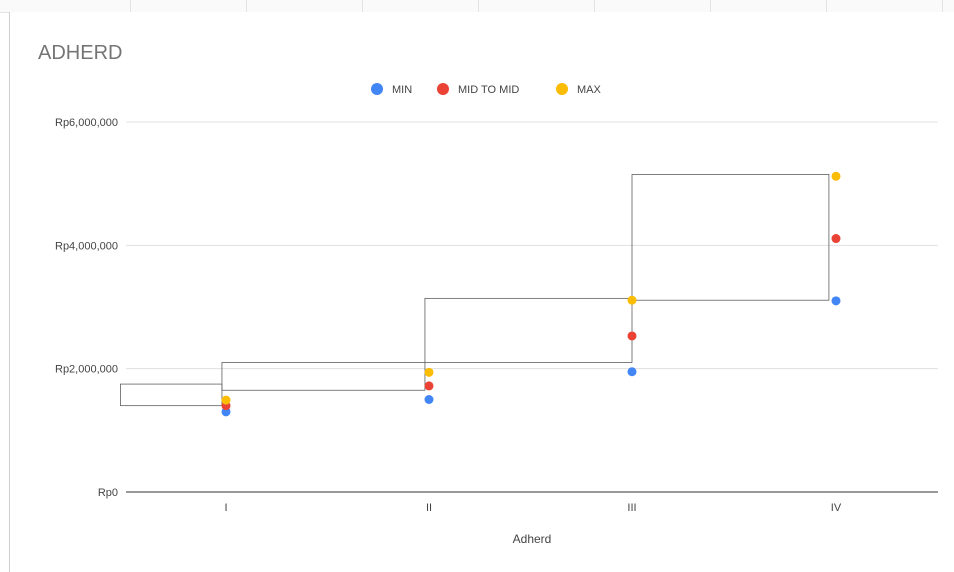  What do you see at coordinates (86, 370) in the screenshot?
I see `y-tick-label: Rp2,000,000` at bounding box center [86, 370].